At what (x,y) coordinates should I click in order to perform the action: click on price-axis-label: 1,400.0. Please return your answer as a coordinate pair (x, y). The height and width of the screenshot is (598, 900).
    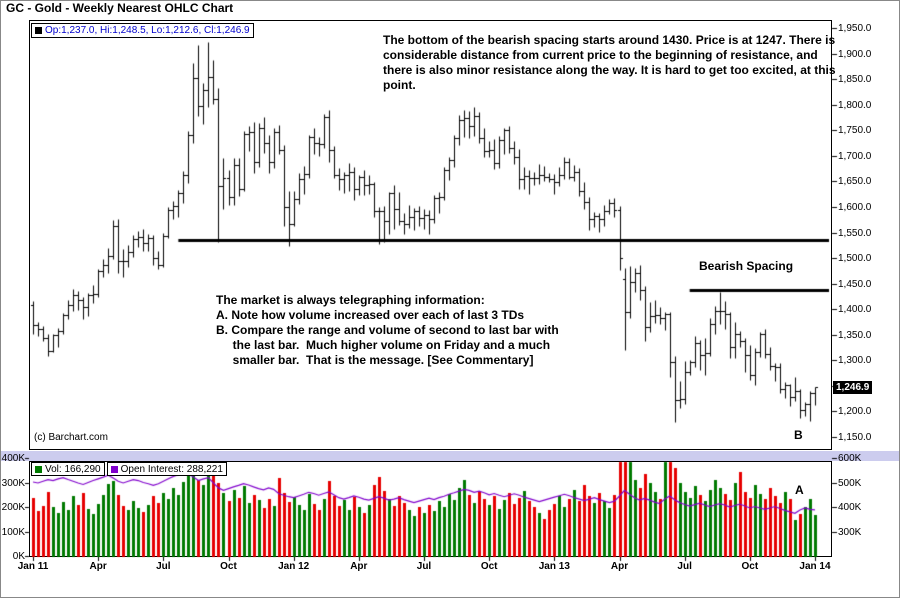
    Looking at the image, I should click on (855, 310).